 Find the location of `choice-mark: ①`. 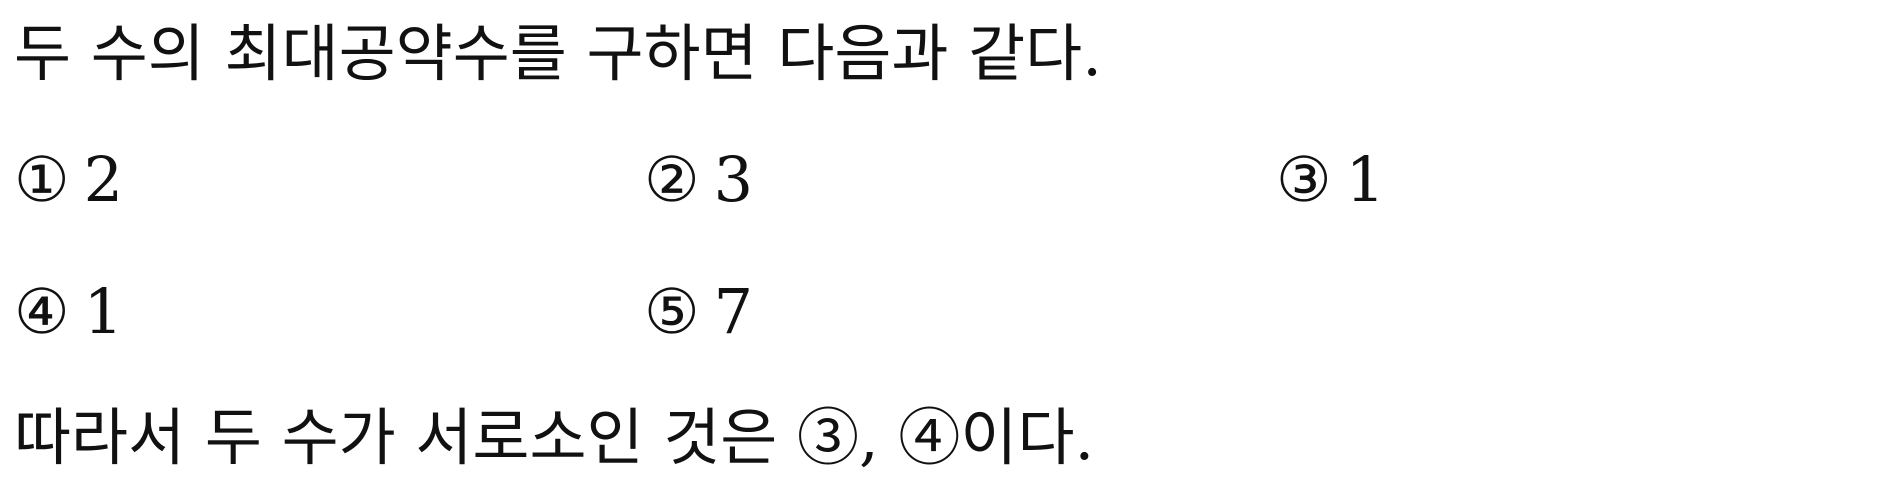

choice-mark: ① is located at coordinates (42, 179).